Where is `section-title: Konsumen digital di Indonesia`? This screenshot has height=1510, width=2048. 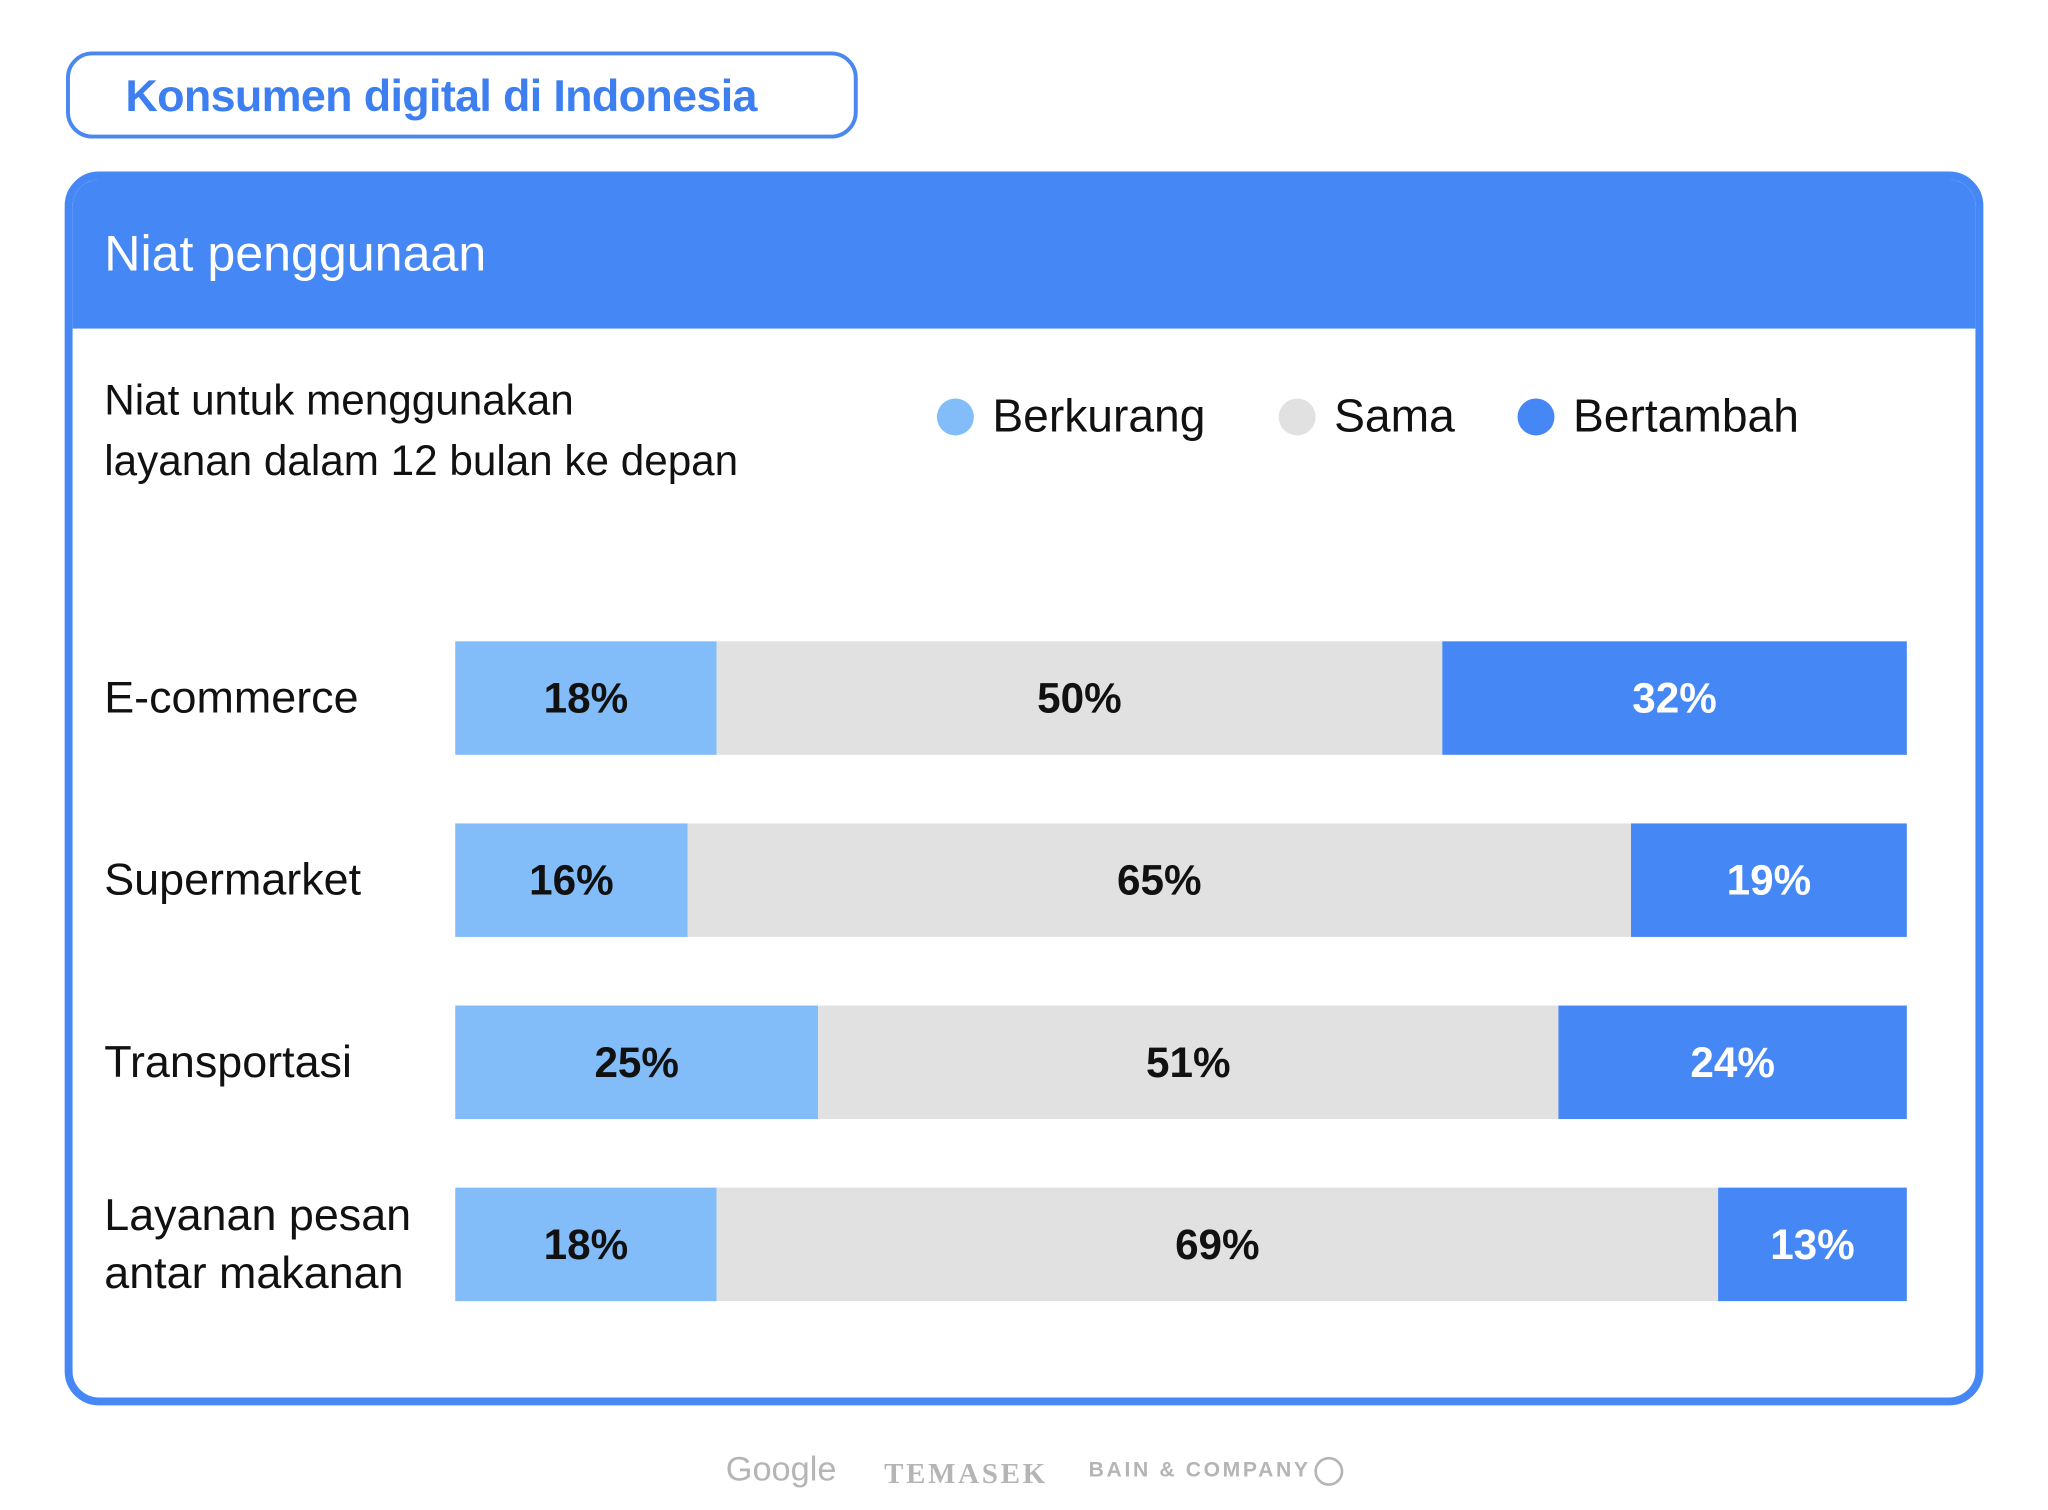
section-title: Konsumen digital di Indonesia is located at coordinates (441, 96).